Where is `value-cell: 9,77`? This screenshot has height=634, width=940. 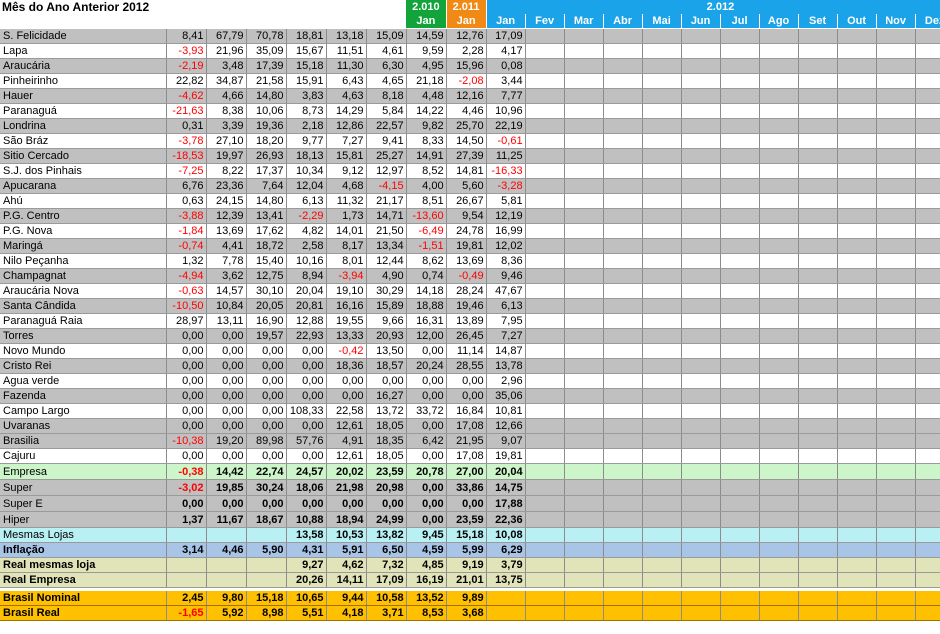
value-cell: 9,77 is located at coordinates (306, 141).